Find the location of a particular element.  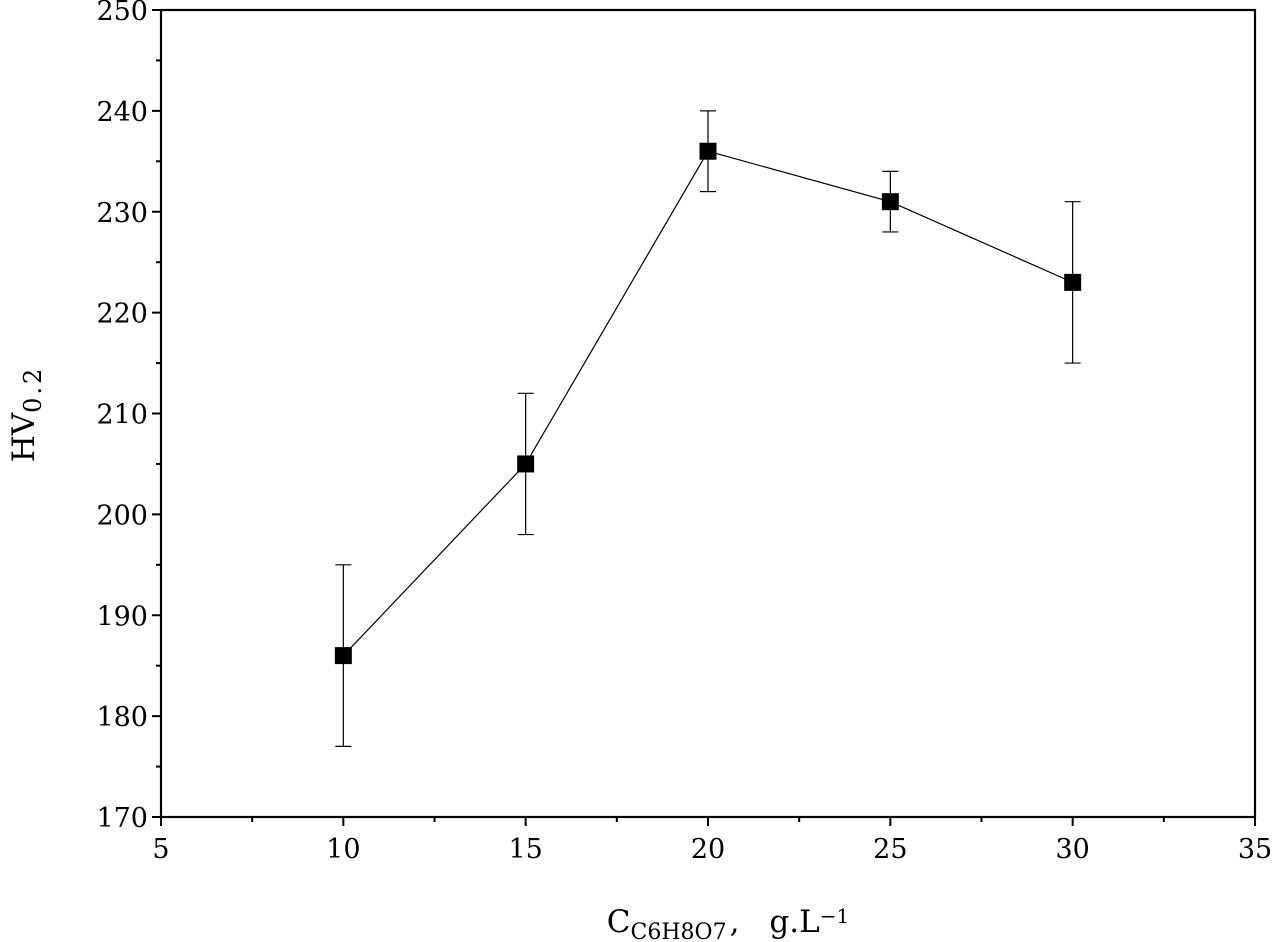

x-axis-title-unit: g.L is located at coordinates (794, 922).